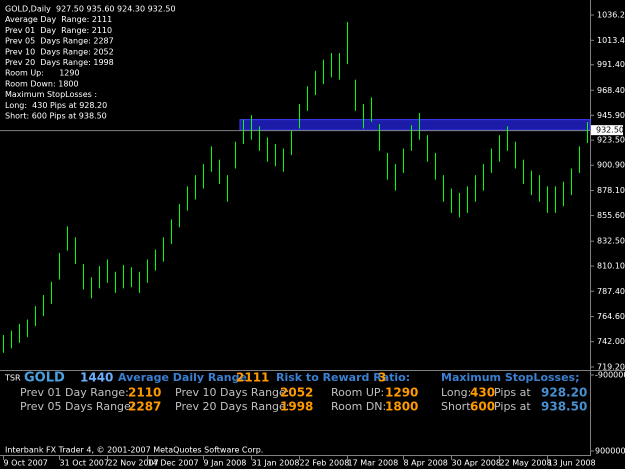  Describe the element at coordinates (173, 463) in the screenshot. I see `x-tick-label: 14 Dec 2007` at that location.